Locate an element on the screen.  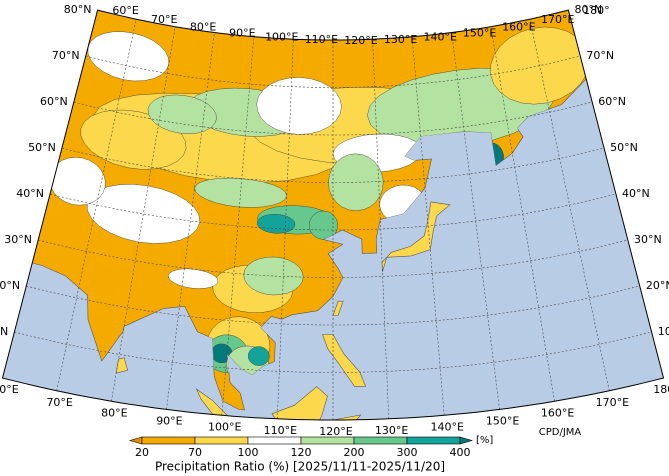
lon-label: 110°E is located at coordinates (280, 430).